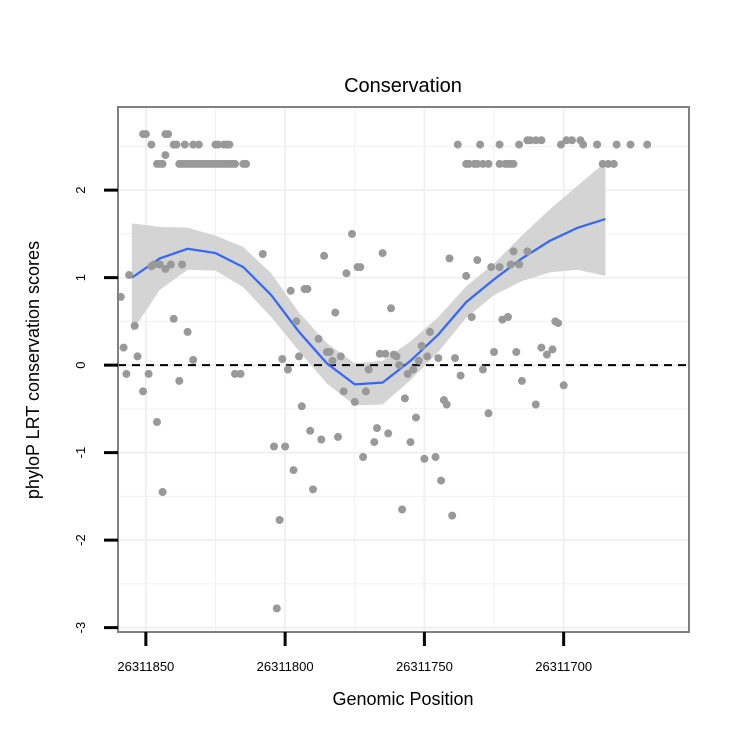 This screenshot has height=750, width=750. What do you see at coordinates (80, 189) in the screenshot?
I see `y-tick-label: 2` at bounding box center [80, 189].